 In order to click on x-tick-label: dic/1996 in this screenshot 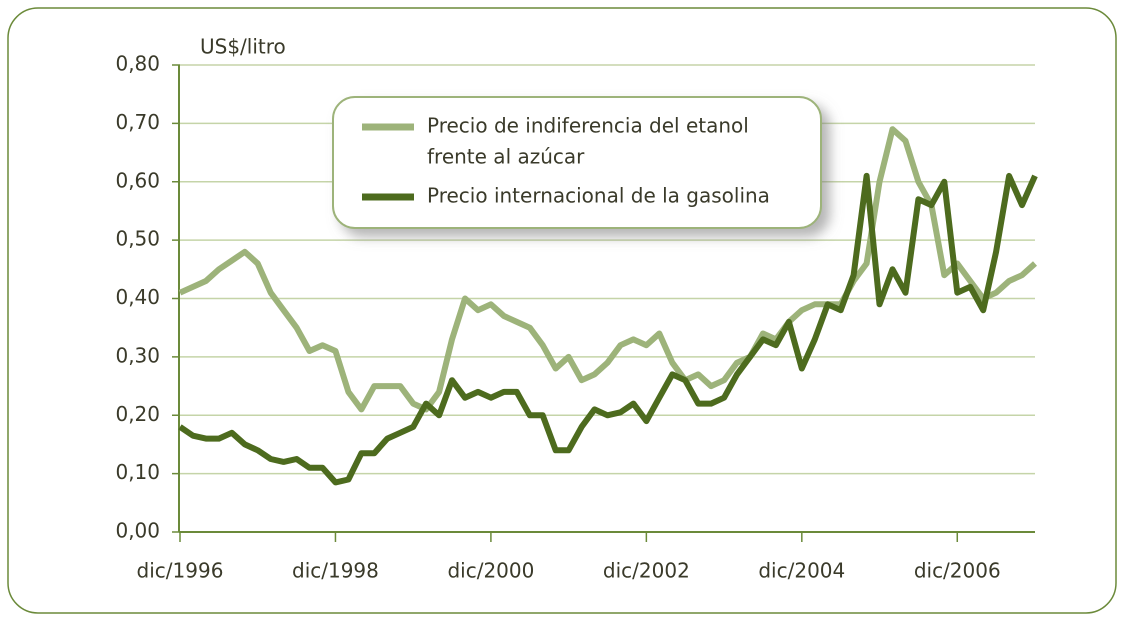, I will do `click(180, 571)`.